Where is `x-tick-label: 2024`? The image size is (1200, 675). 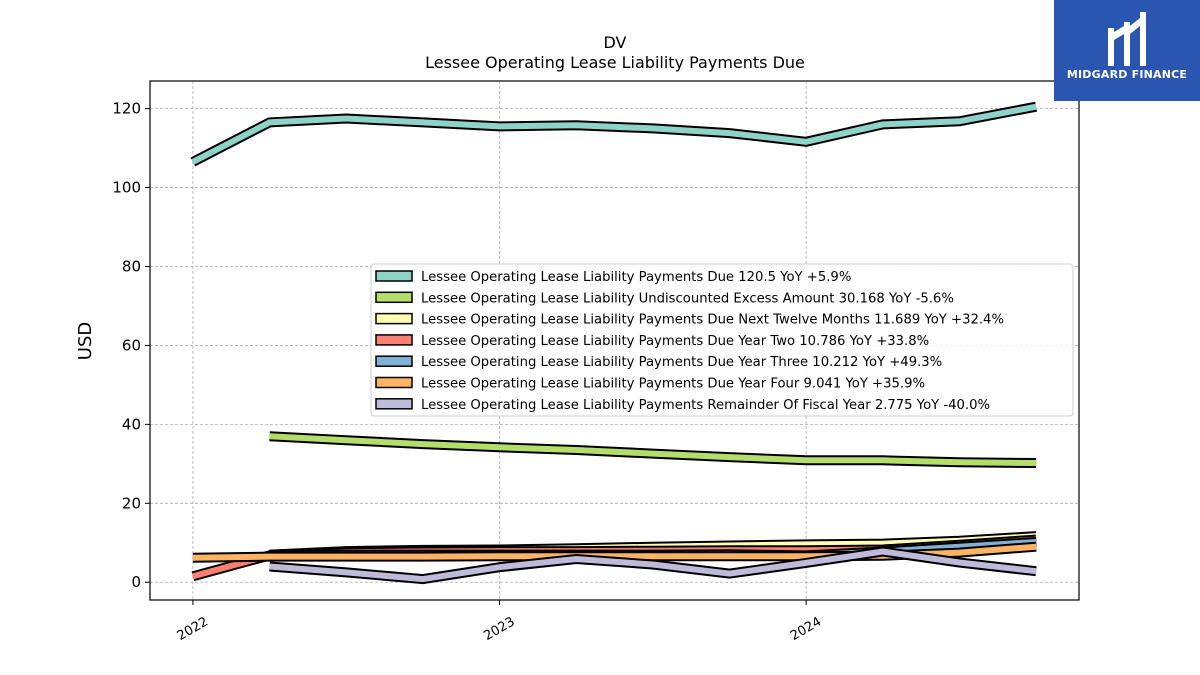
x-tick-label: 2024 is located at coordinates (806, 629).